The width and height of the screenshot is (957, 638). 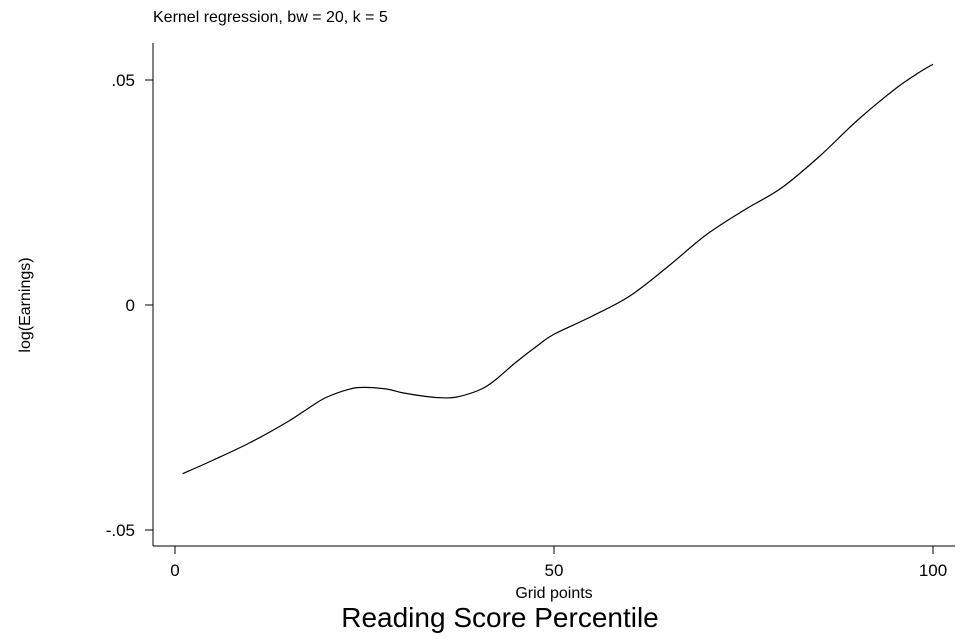 I want to click on chart-caption: Reading Score Percentile, so click(x=500, y=617).